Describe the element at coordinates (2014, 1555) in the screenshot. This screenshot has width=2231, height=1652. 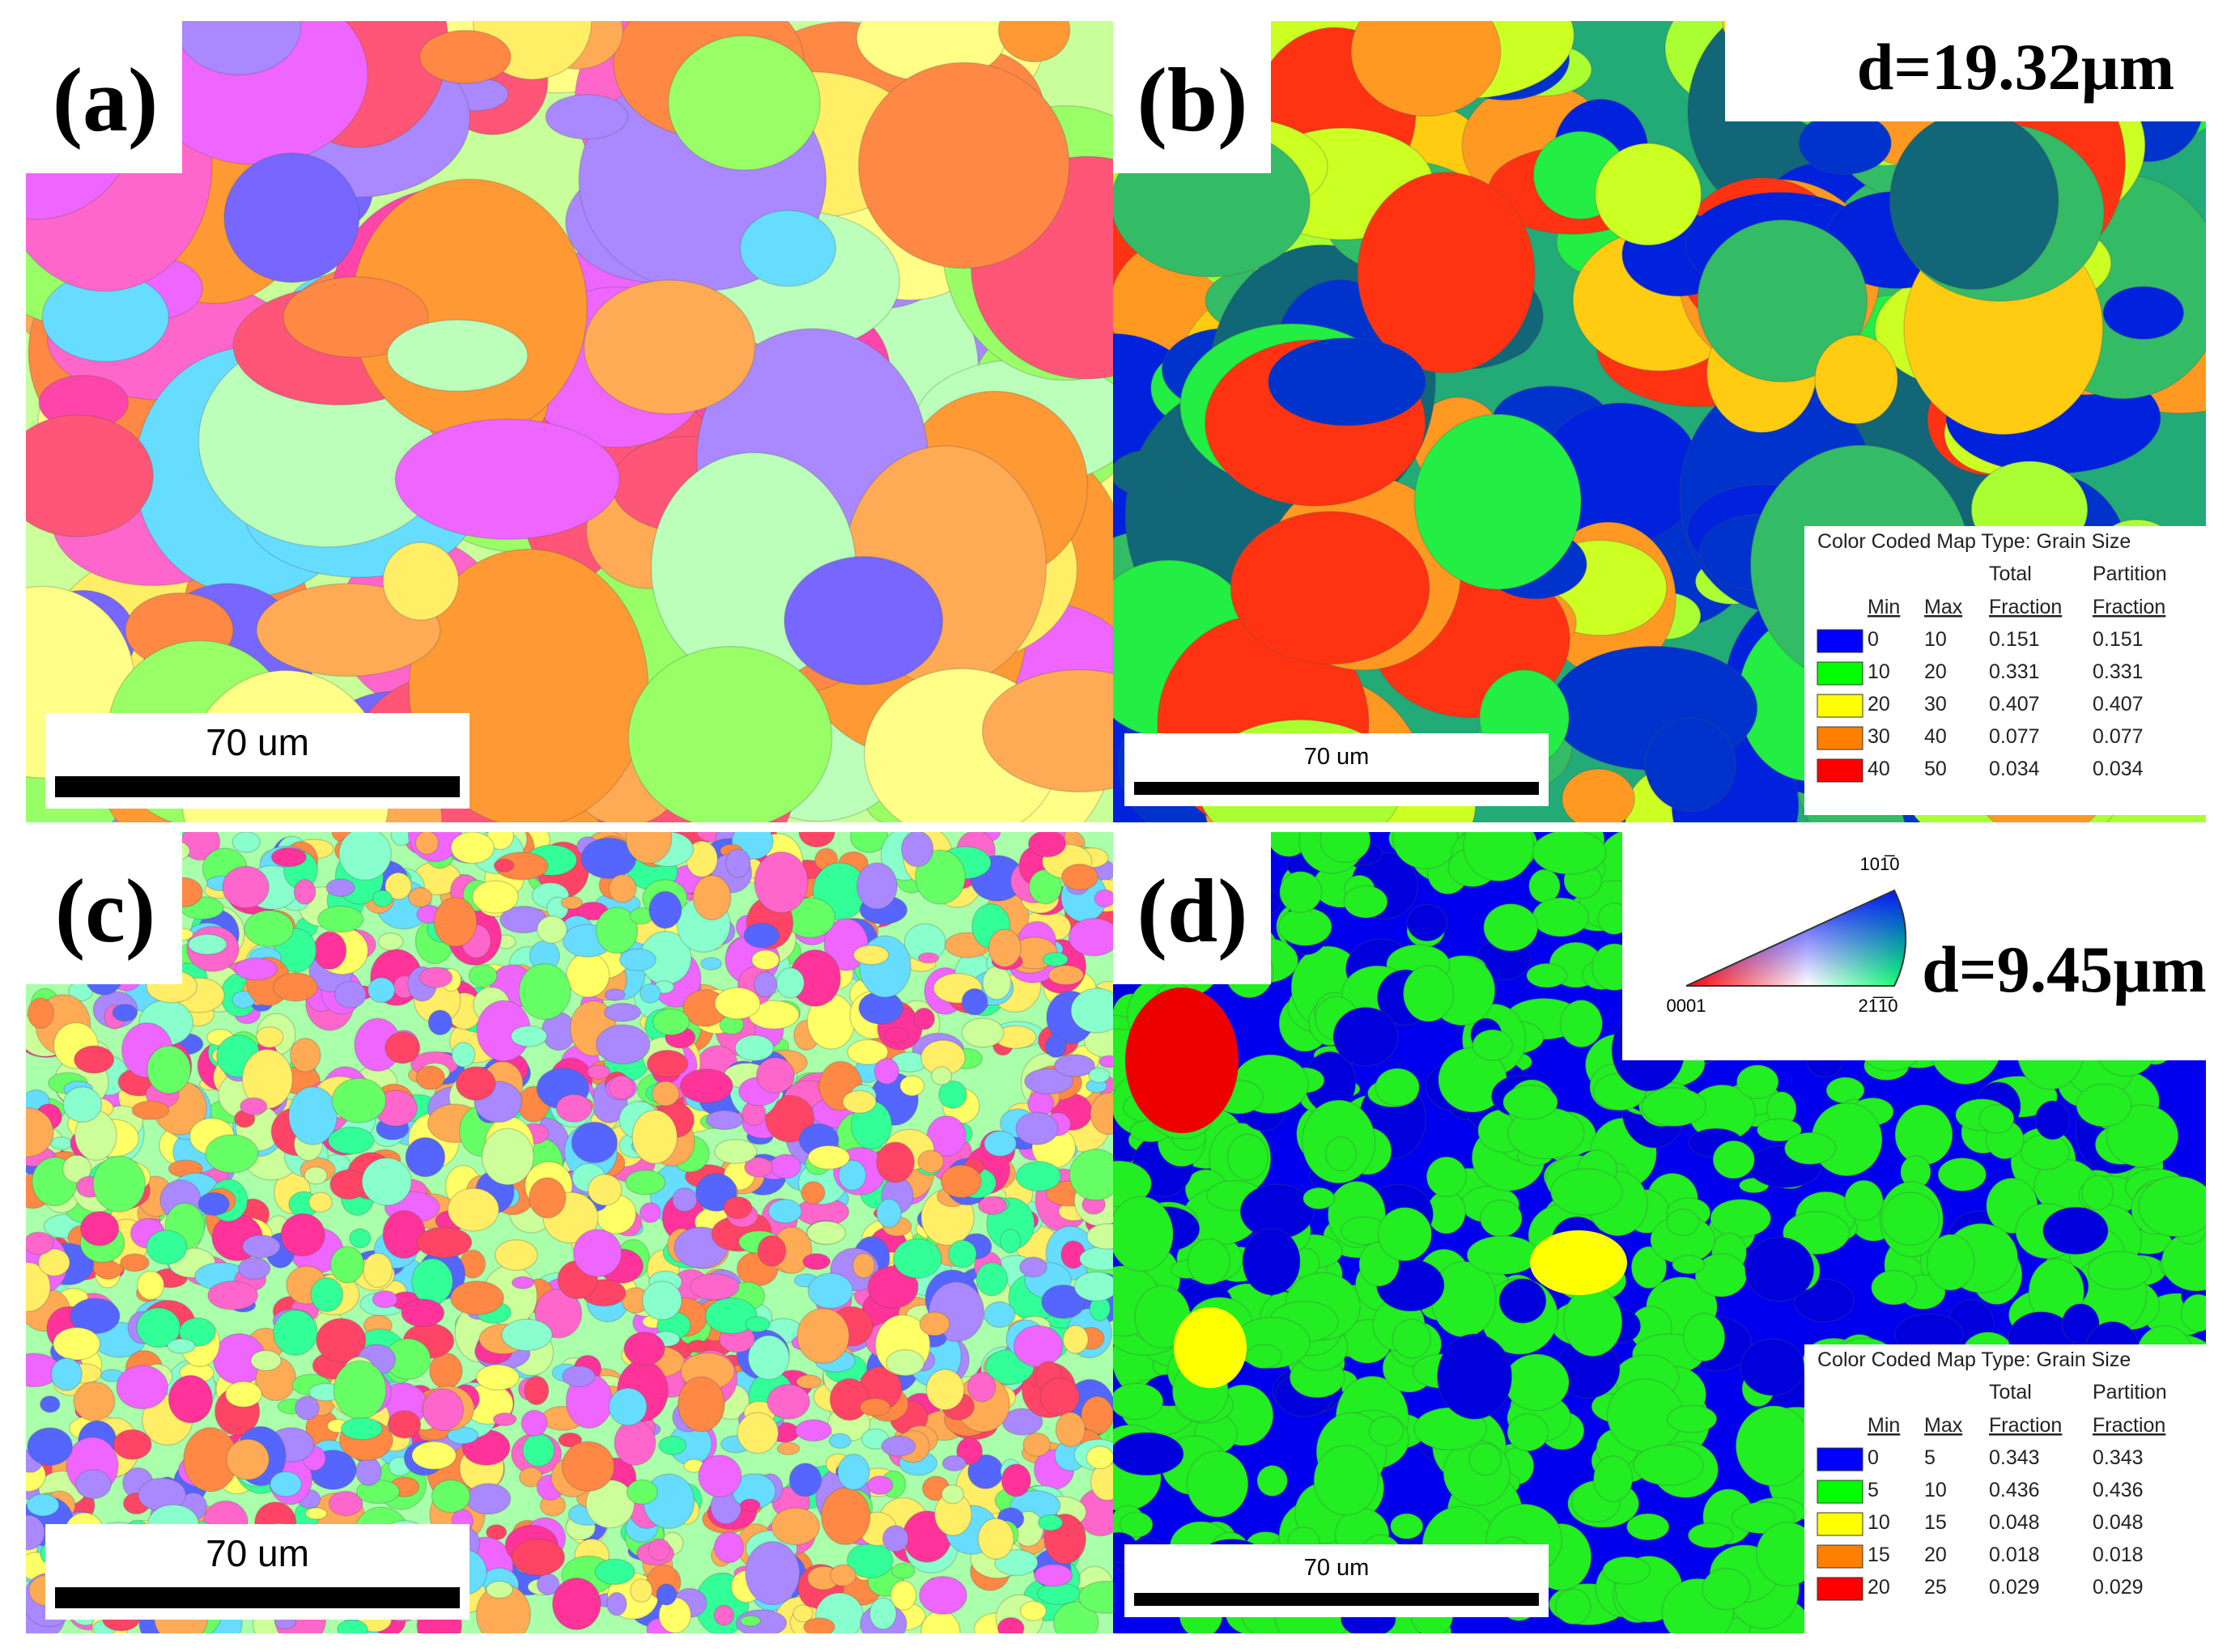
I see `legend-cell: 0.018` at that location.